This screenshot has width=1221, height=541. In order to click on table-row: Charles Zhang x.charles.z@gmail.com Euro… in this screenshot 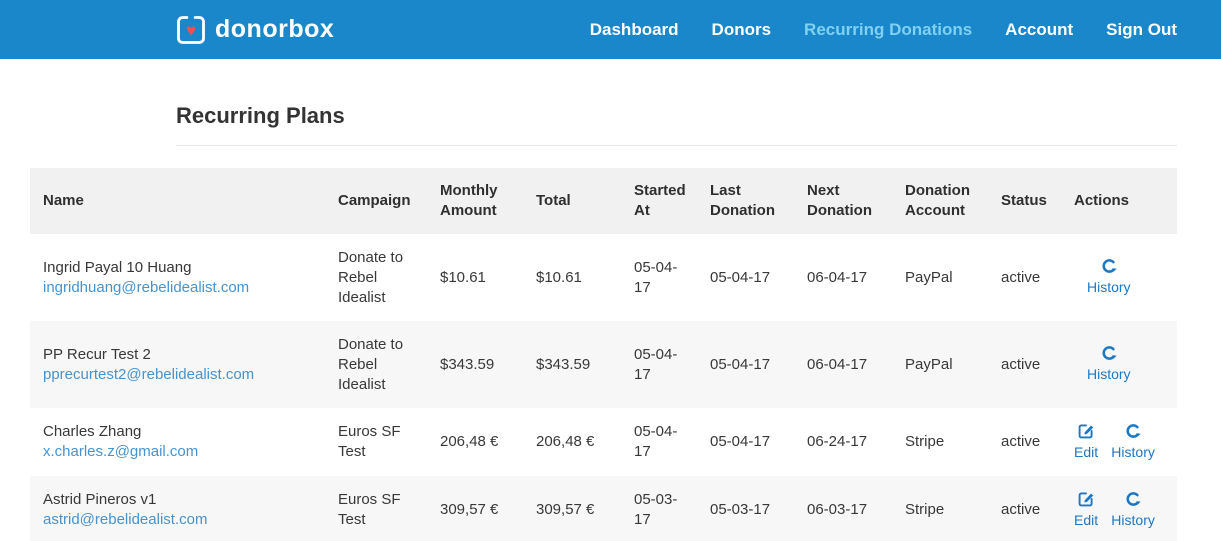, I will do `click(603, 442)`.